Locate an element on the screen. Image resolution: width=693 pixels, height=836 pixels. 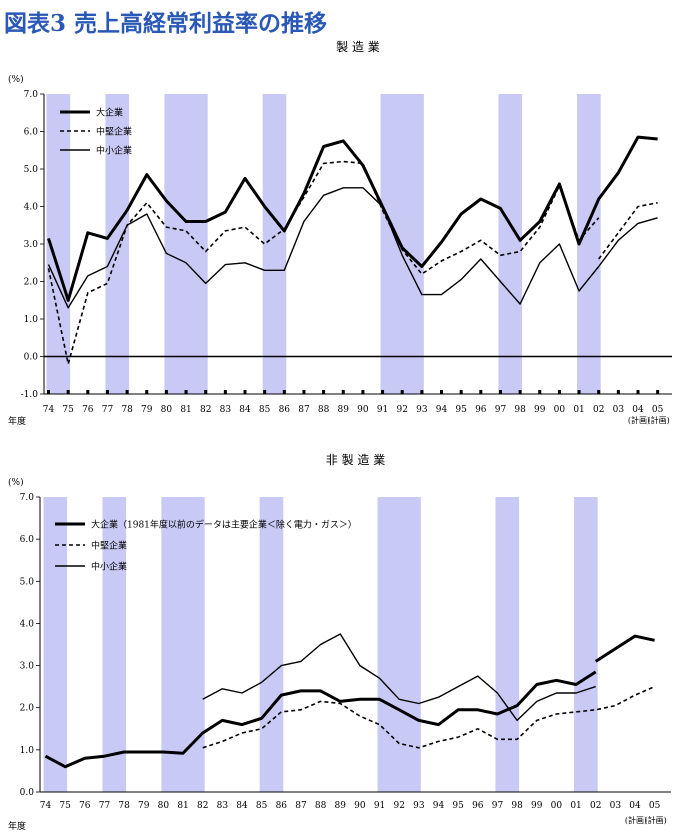
legend-label: 大企業（1981年度以前のデータは主要企業＜除く電力・ガス＞） is located at coordinates (224, 525).